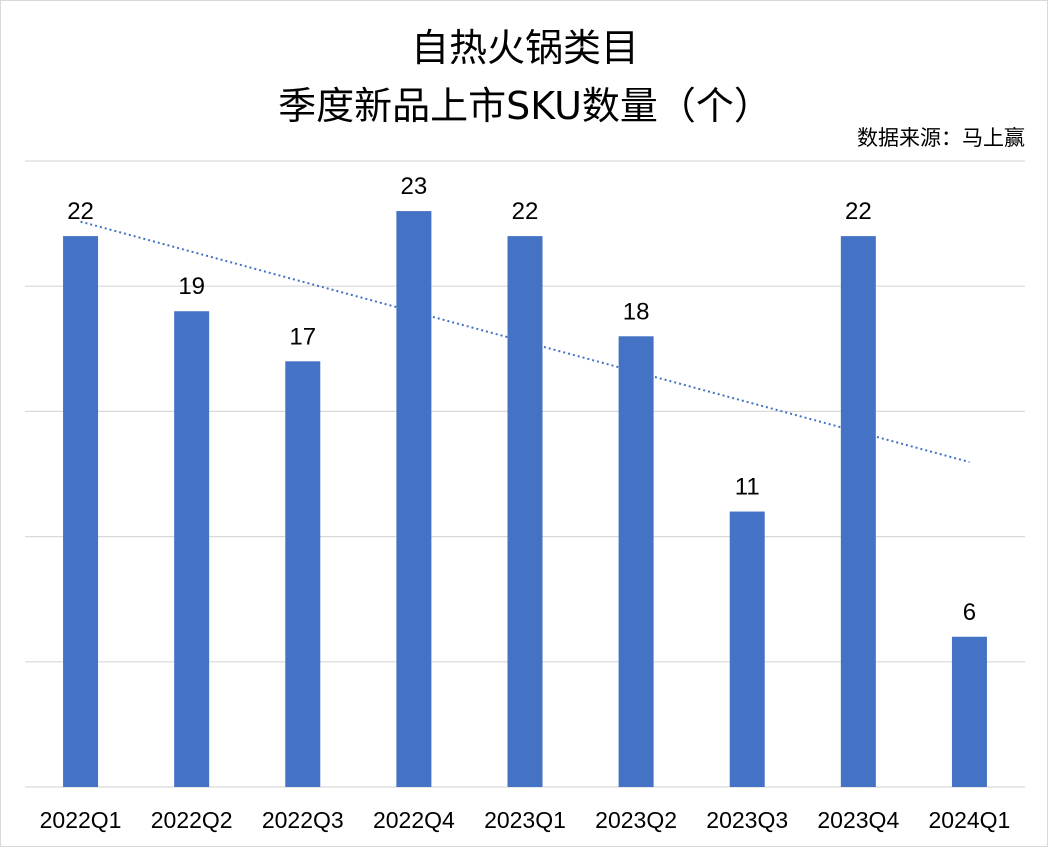  I want to click on bar-2022Q2, so click(192, 549).